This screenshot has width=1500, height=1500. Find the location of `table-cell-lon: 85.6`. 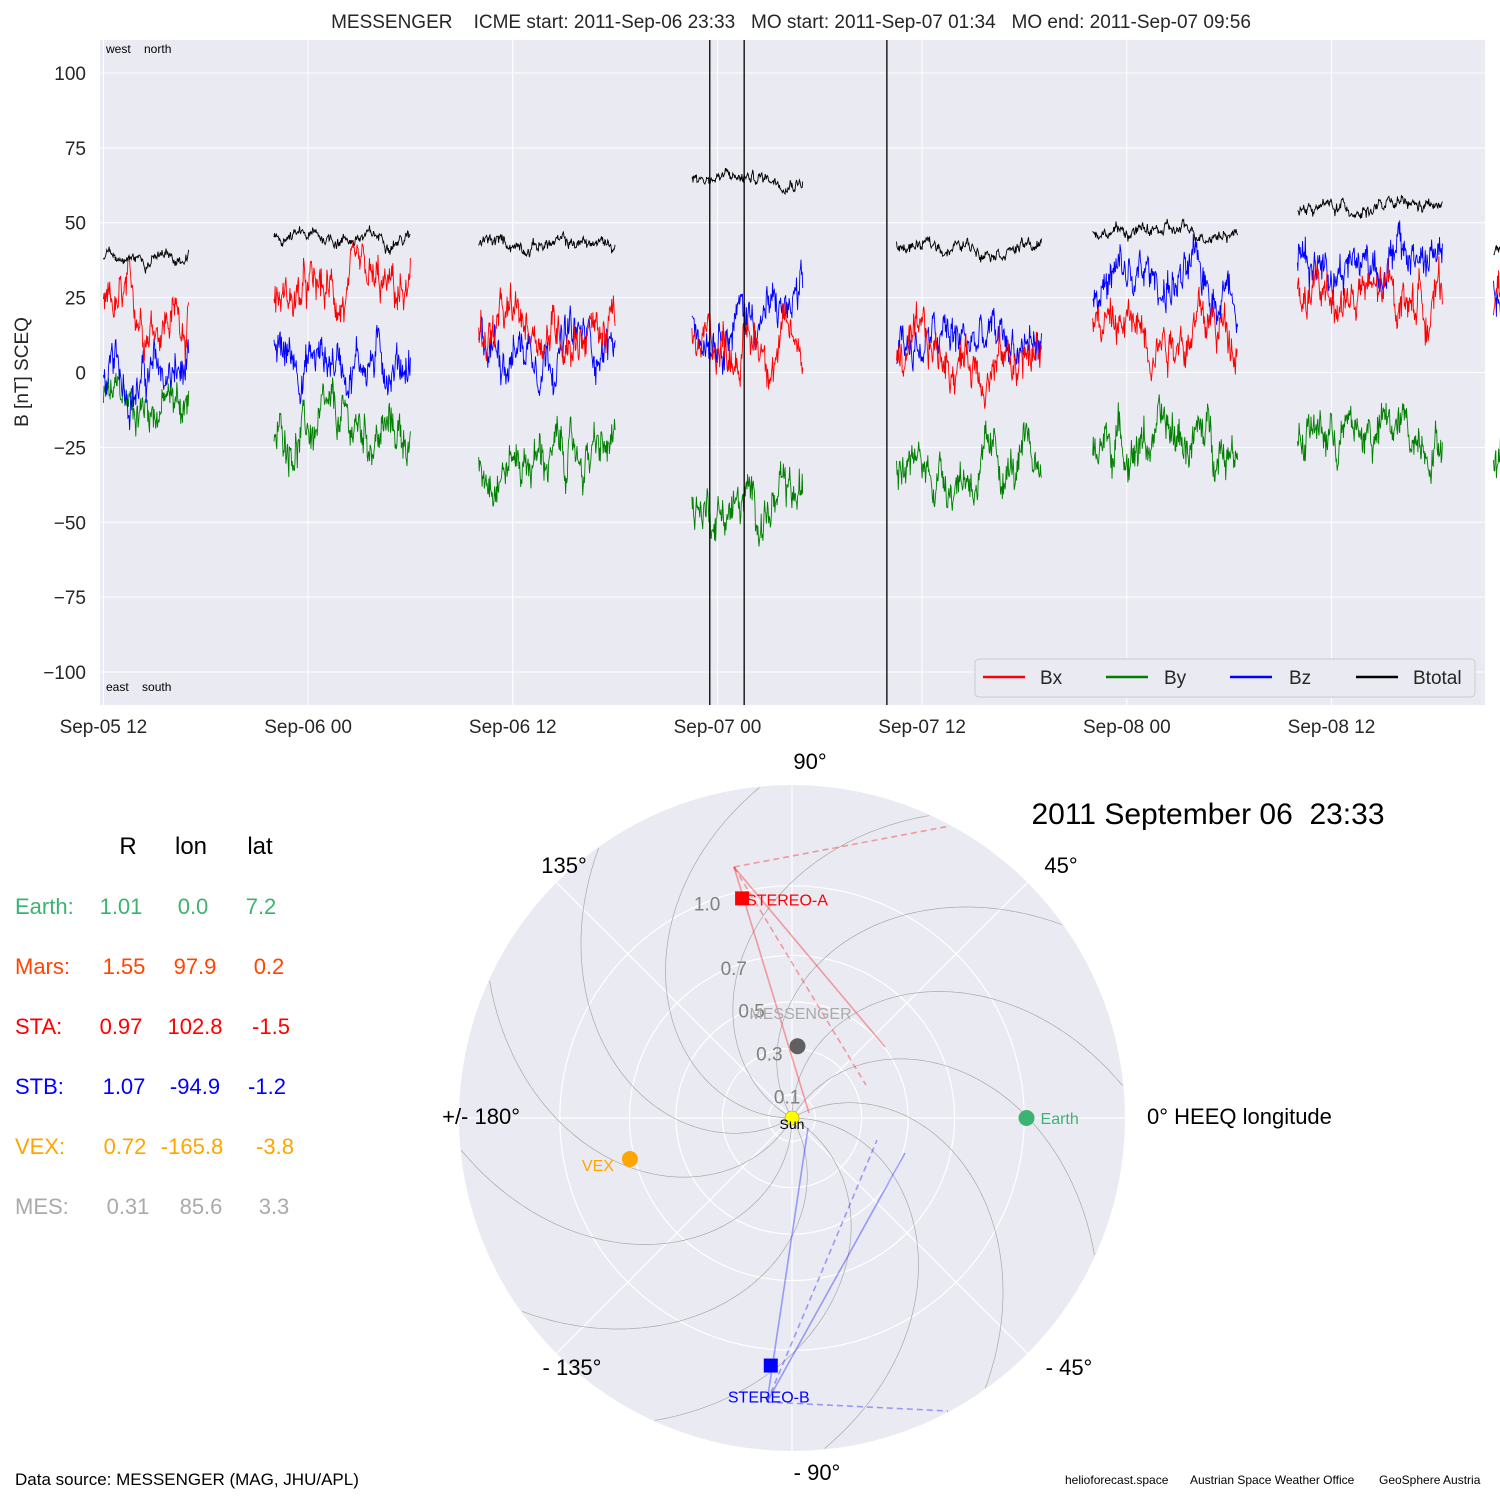

table-cell-lon: 85.6 is located at coordinates (201, 1206).